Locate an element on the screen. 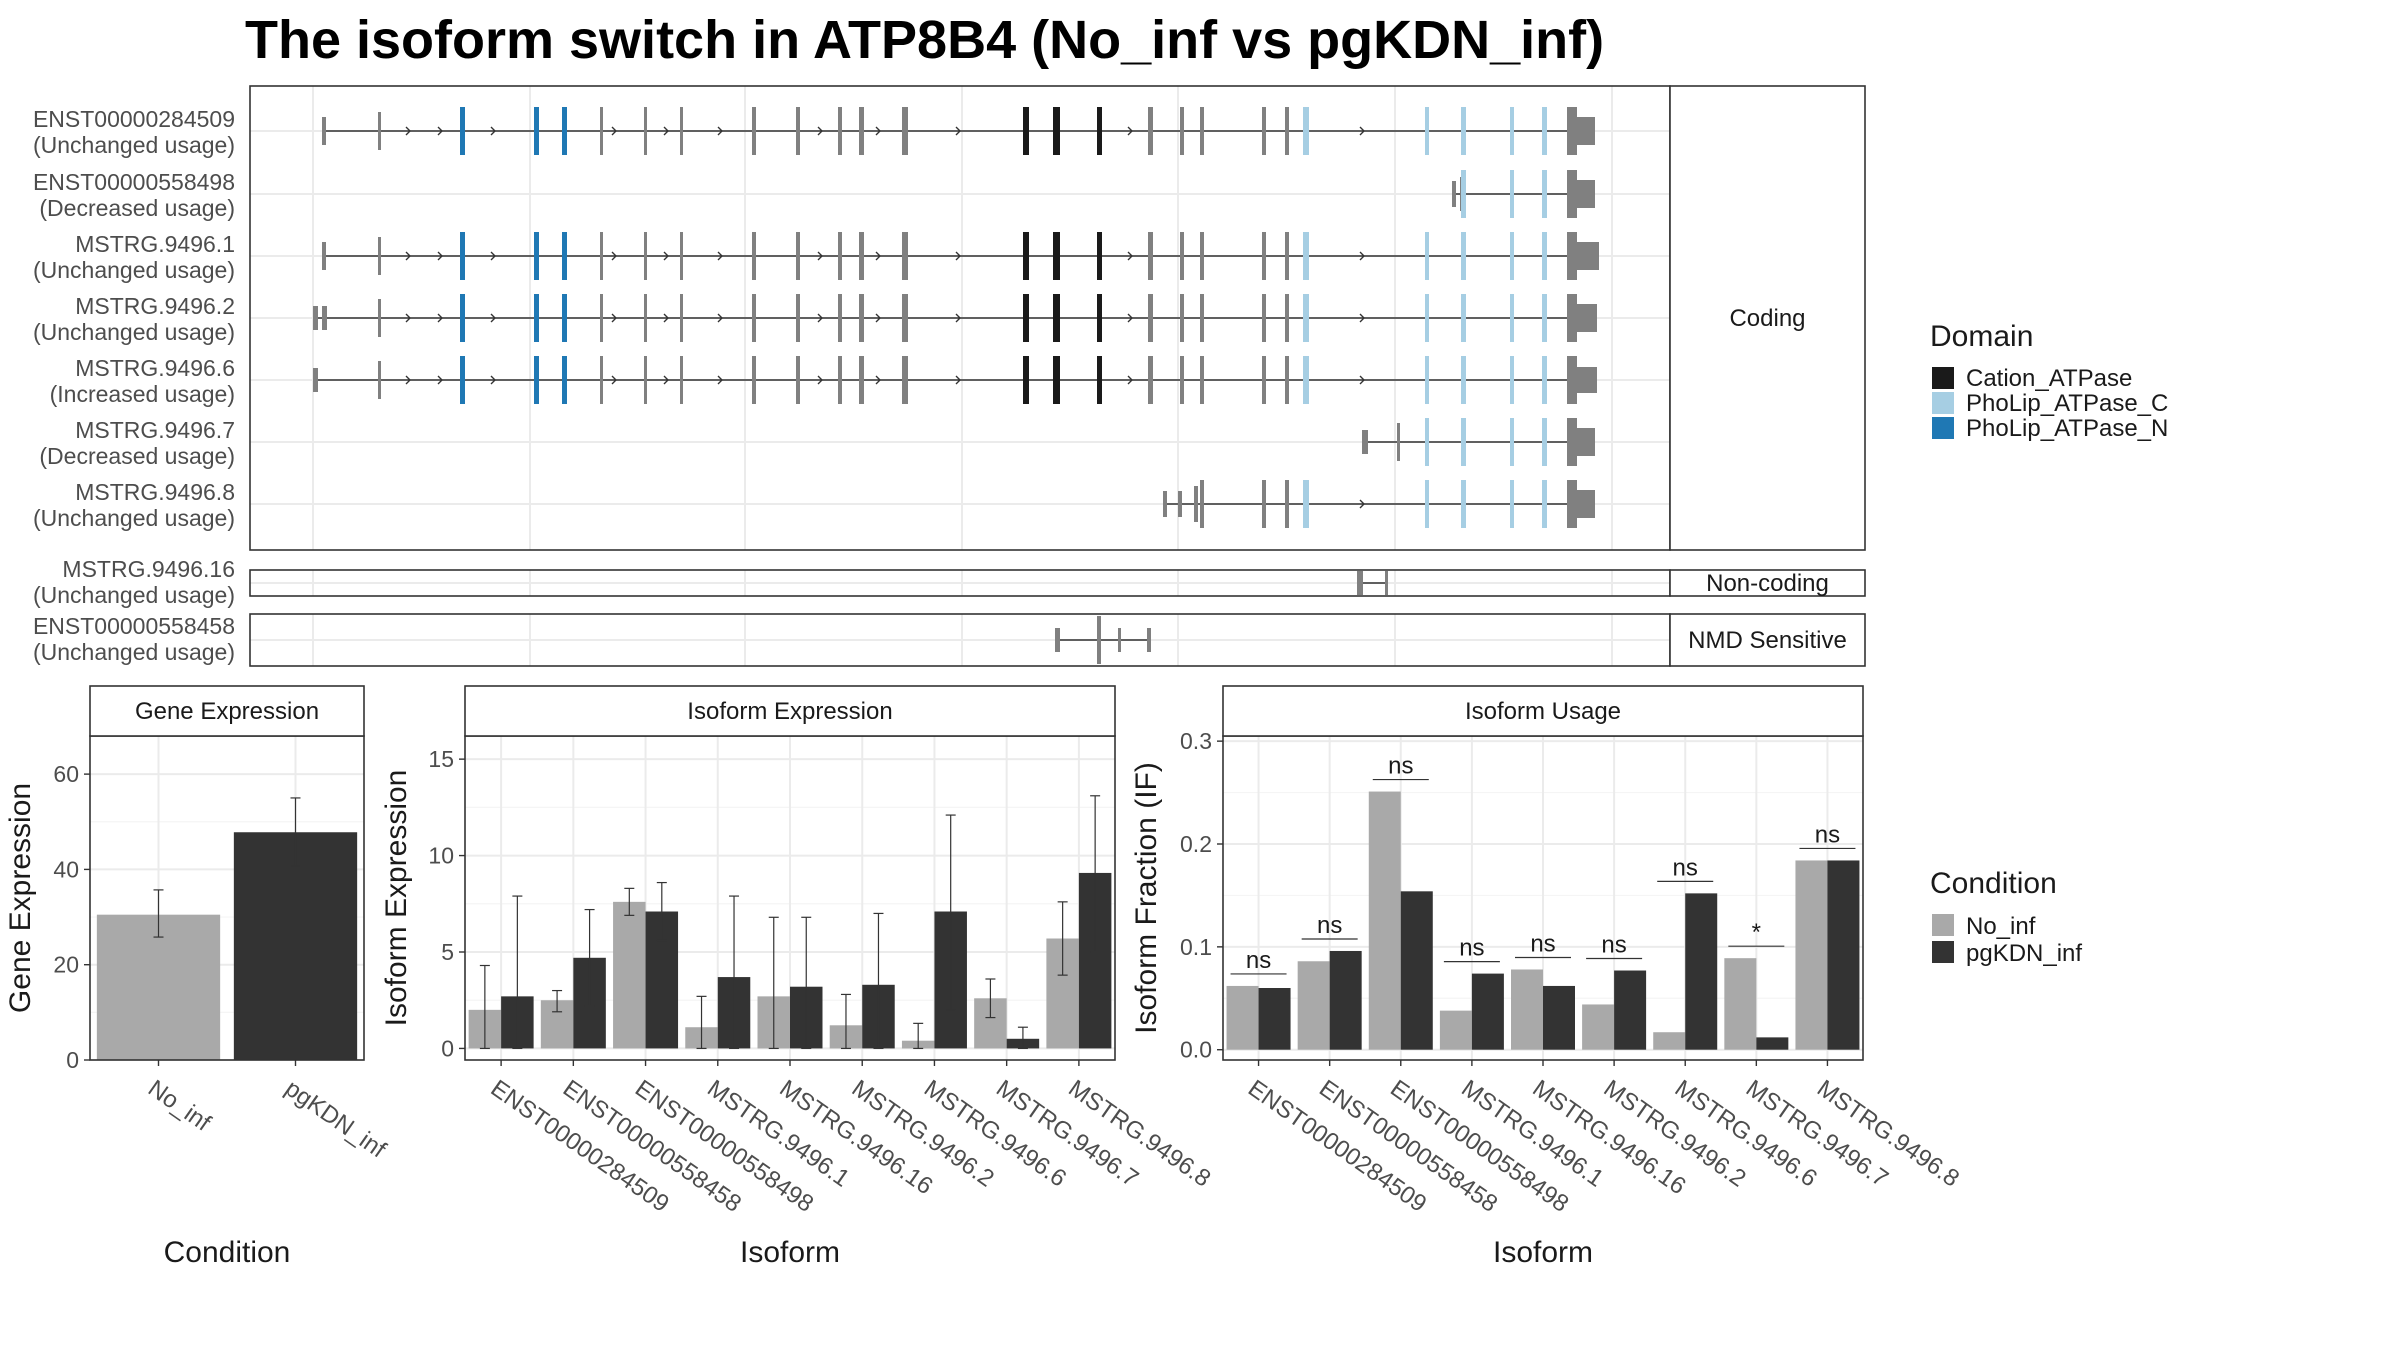  panel-strip-title: Isoform Expression is located at coordinates (789, 711).